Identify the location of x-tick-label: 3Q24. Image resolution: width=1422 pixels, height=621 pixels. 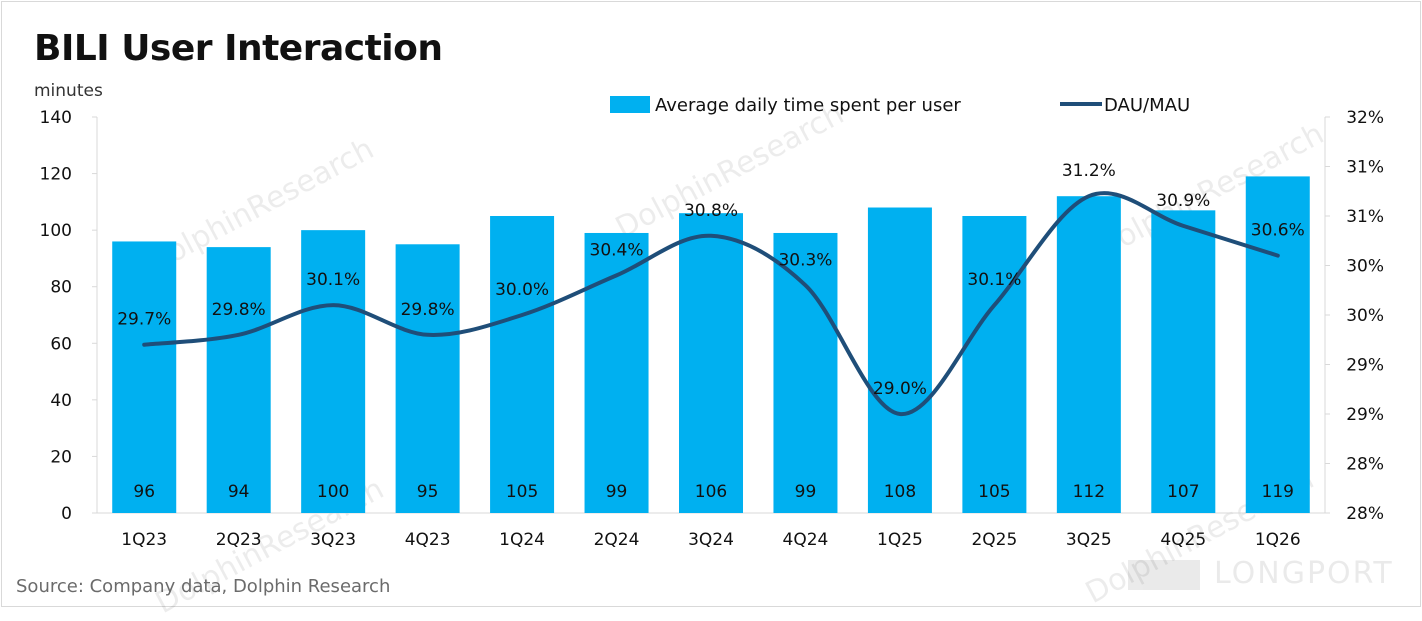
(711, 540).